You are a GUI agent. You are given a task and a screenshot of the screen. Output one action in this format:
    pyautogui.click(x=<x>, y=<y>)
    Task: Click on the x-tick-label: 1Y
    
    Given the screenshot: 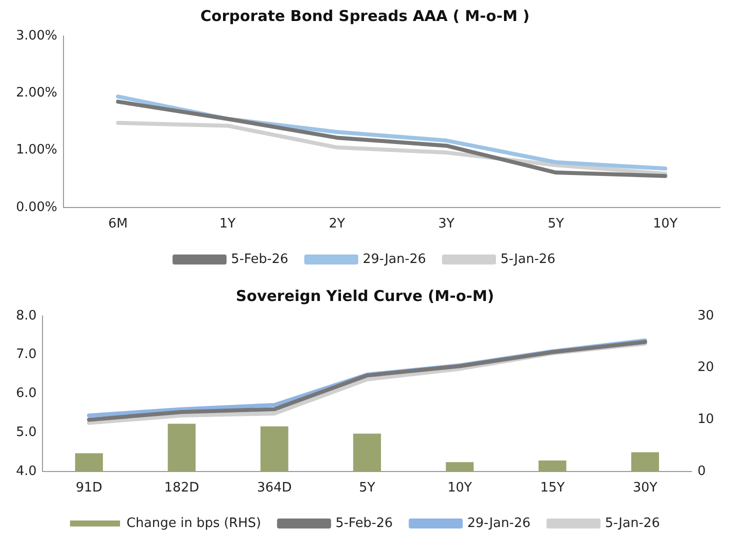 What is the action you would take?
    pyautogui.click(x=227, y=224)
    